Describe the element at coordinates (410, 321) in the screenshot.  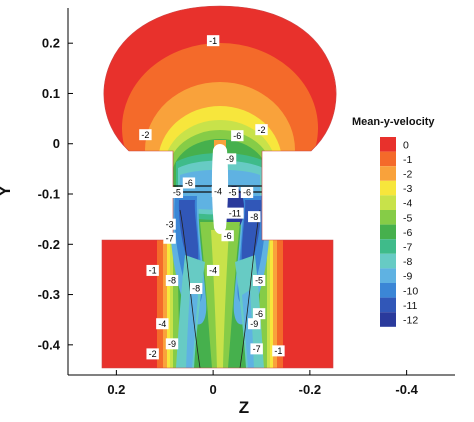
I see `legend-label: -12` at that location.